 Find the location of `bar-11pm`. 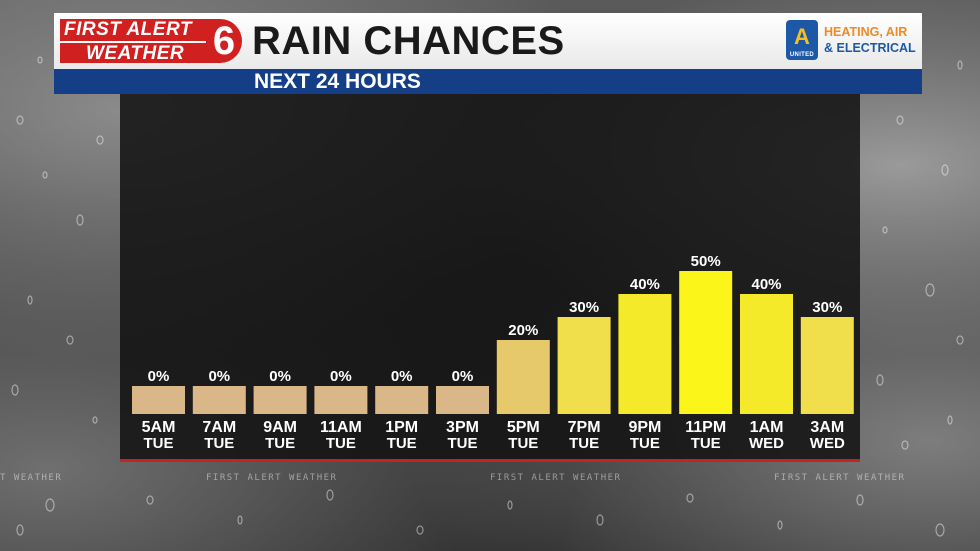

bar-11pm is located at coordinates (706, 342).